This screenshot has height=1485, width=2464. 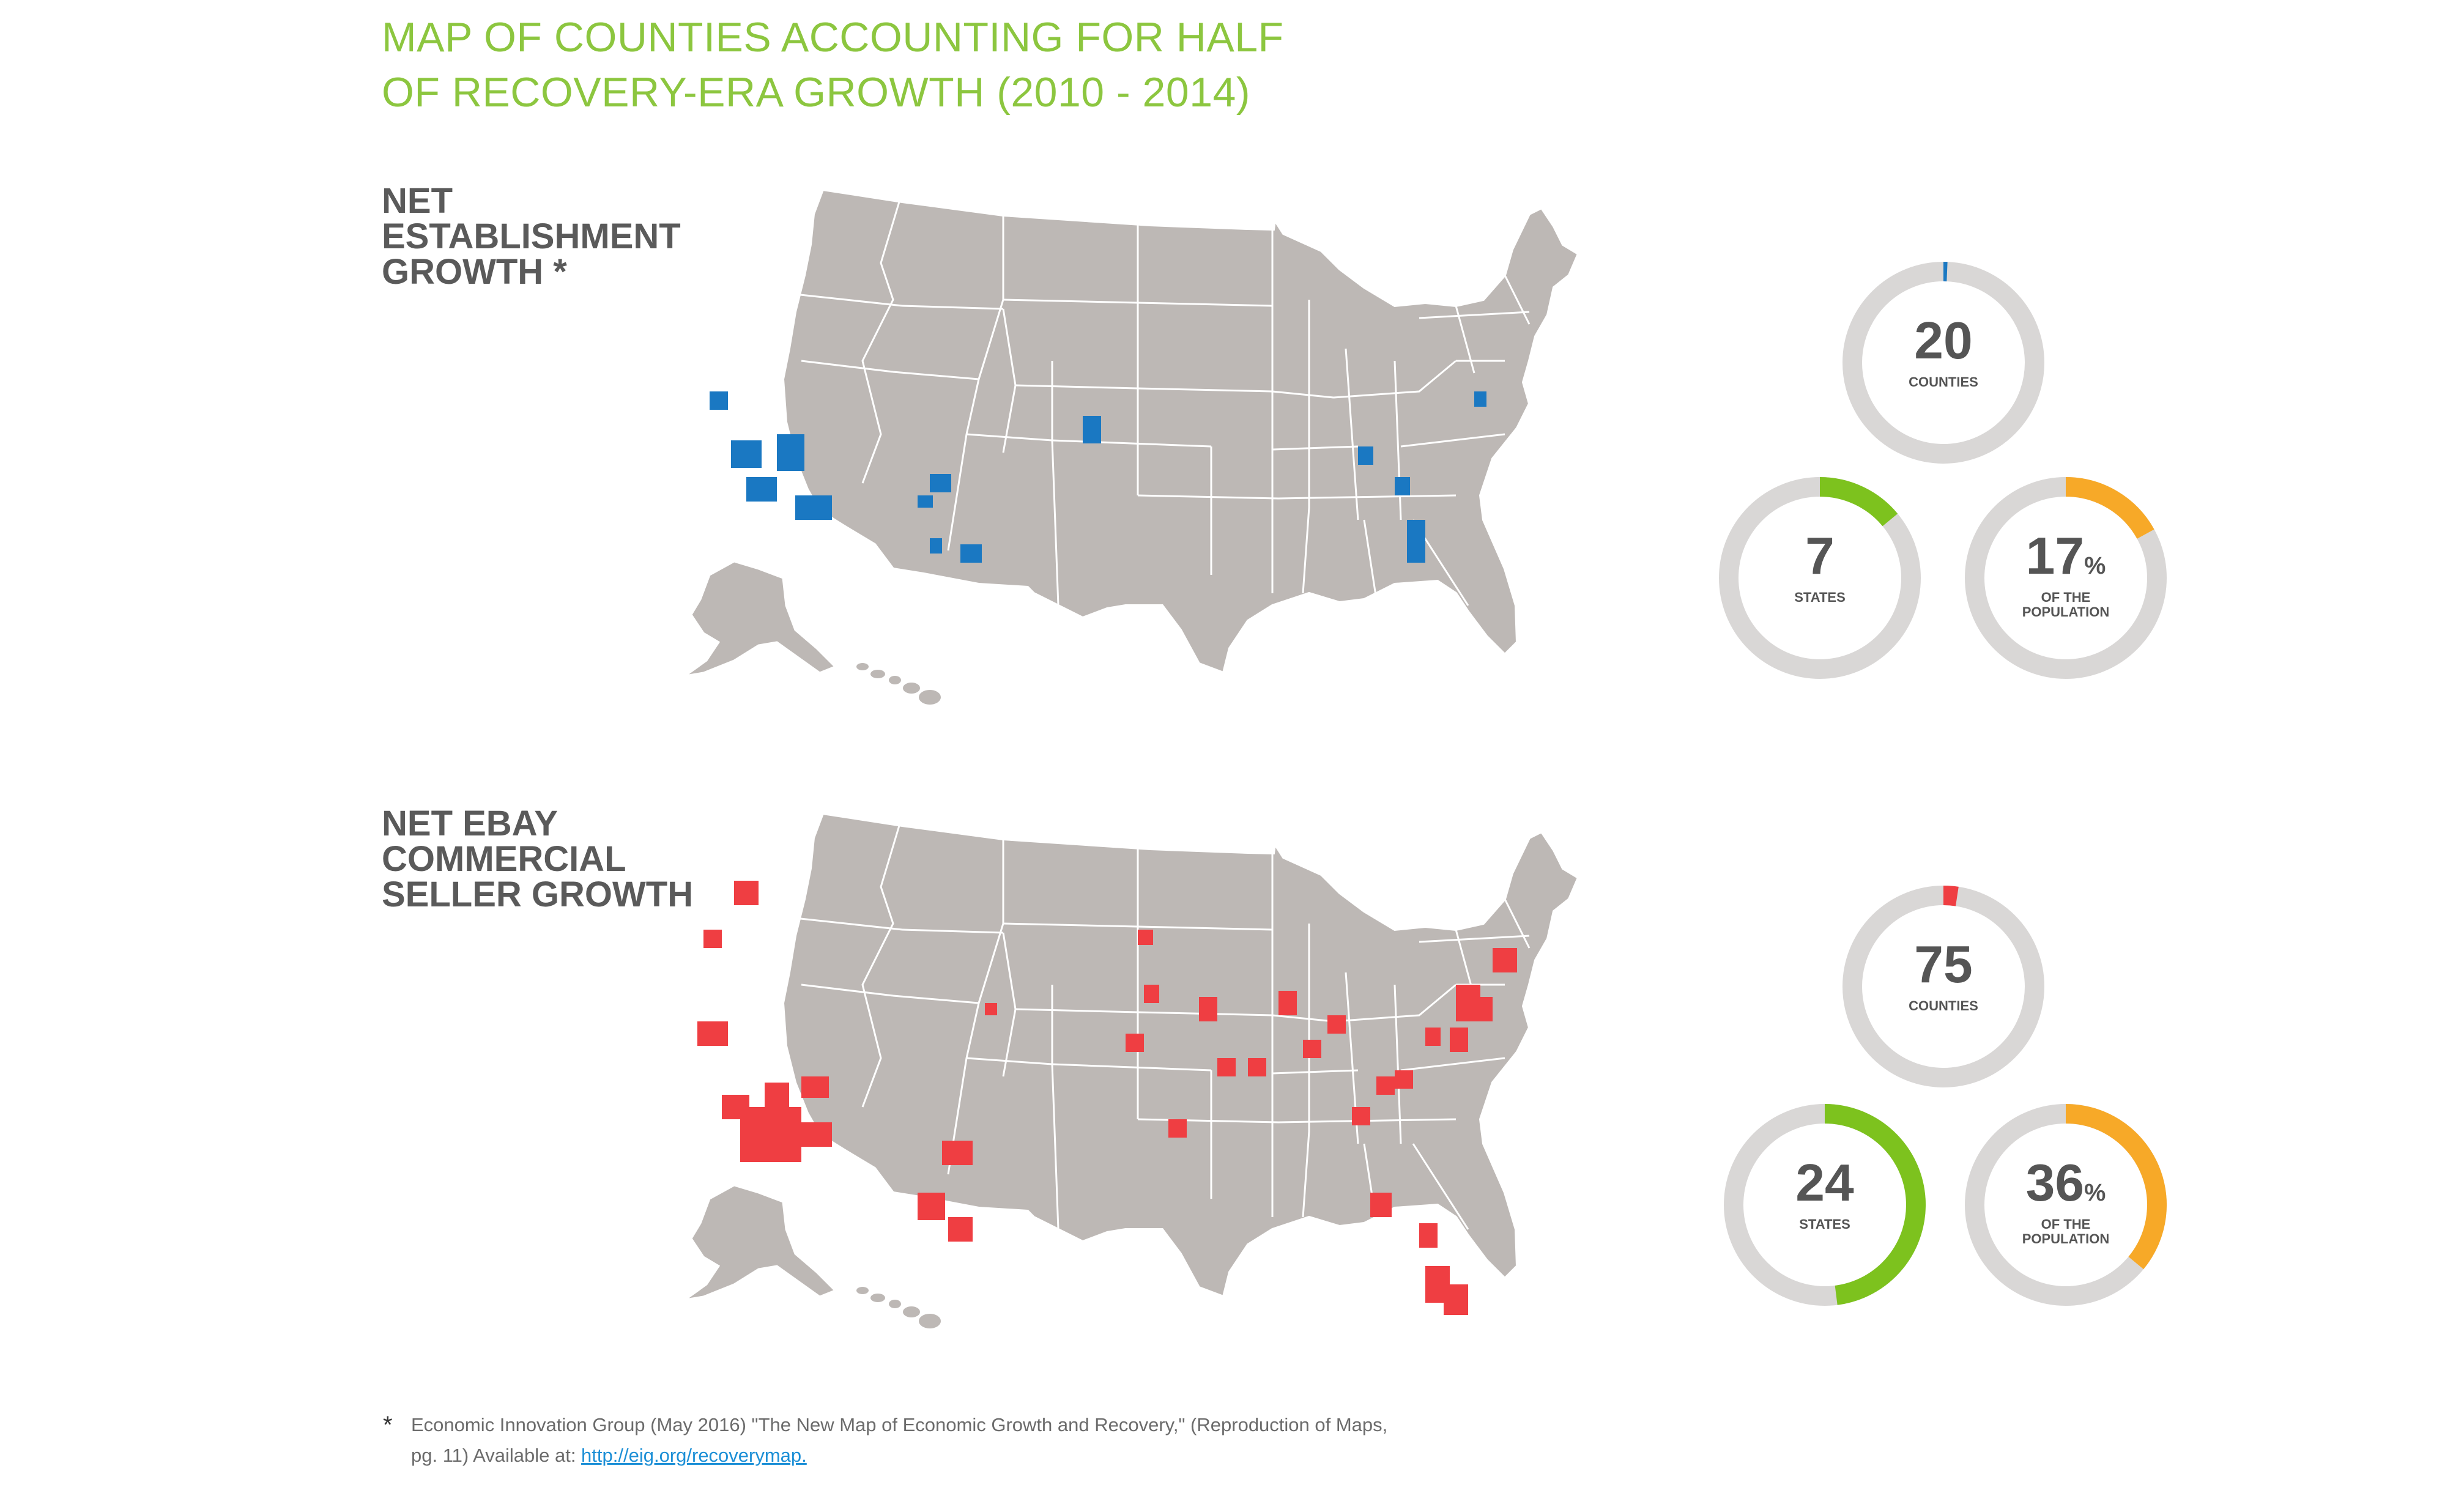 I want to click on source-link: http://eig.org/recoverymap., so click(x=694, y=1455).